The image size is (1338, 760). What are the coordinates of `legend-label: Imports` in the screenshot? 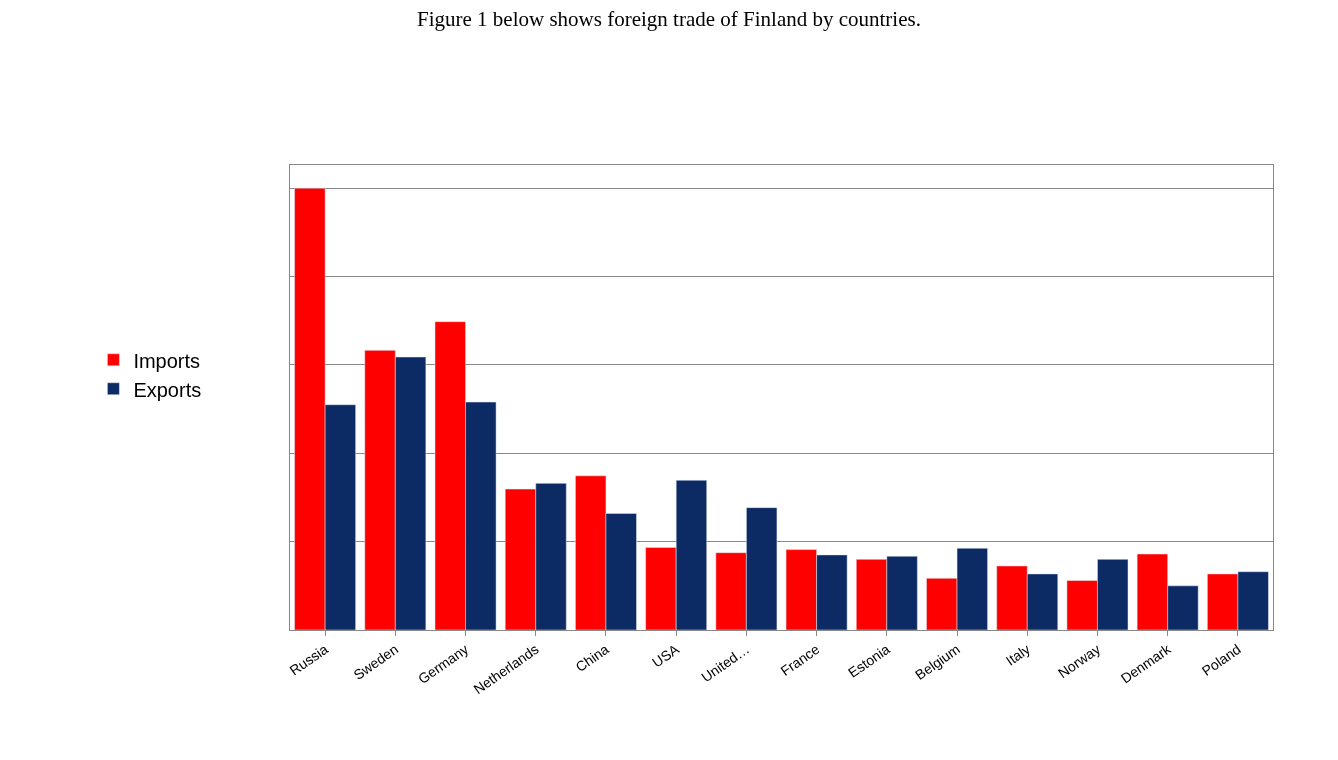 It's located at (167, 360).